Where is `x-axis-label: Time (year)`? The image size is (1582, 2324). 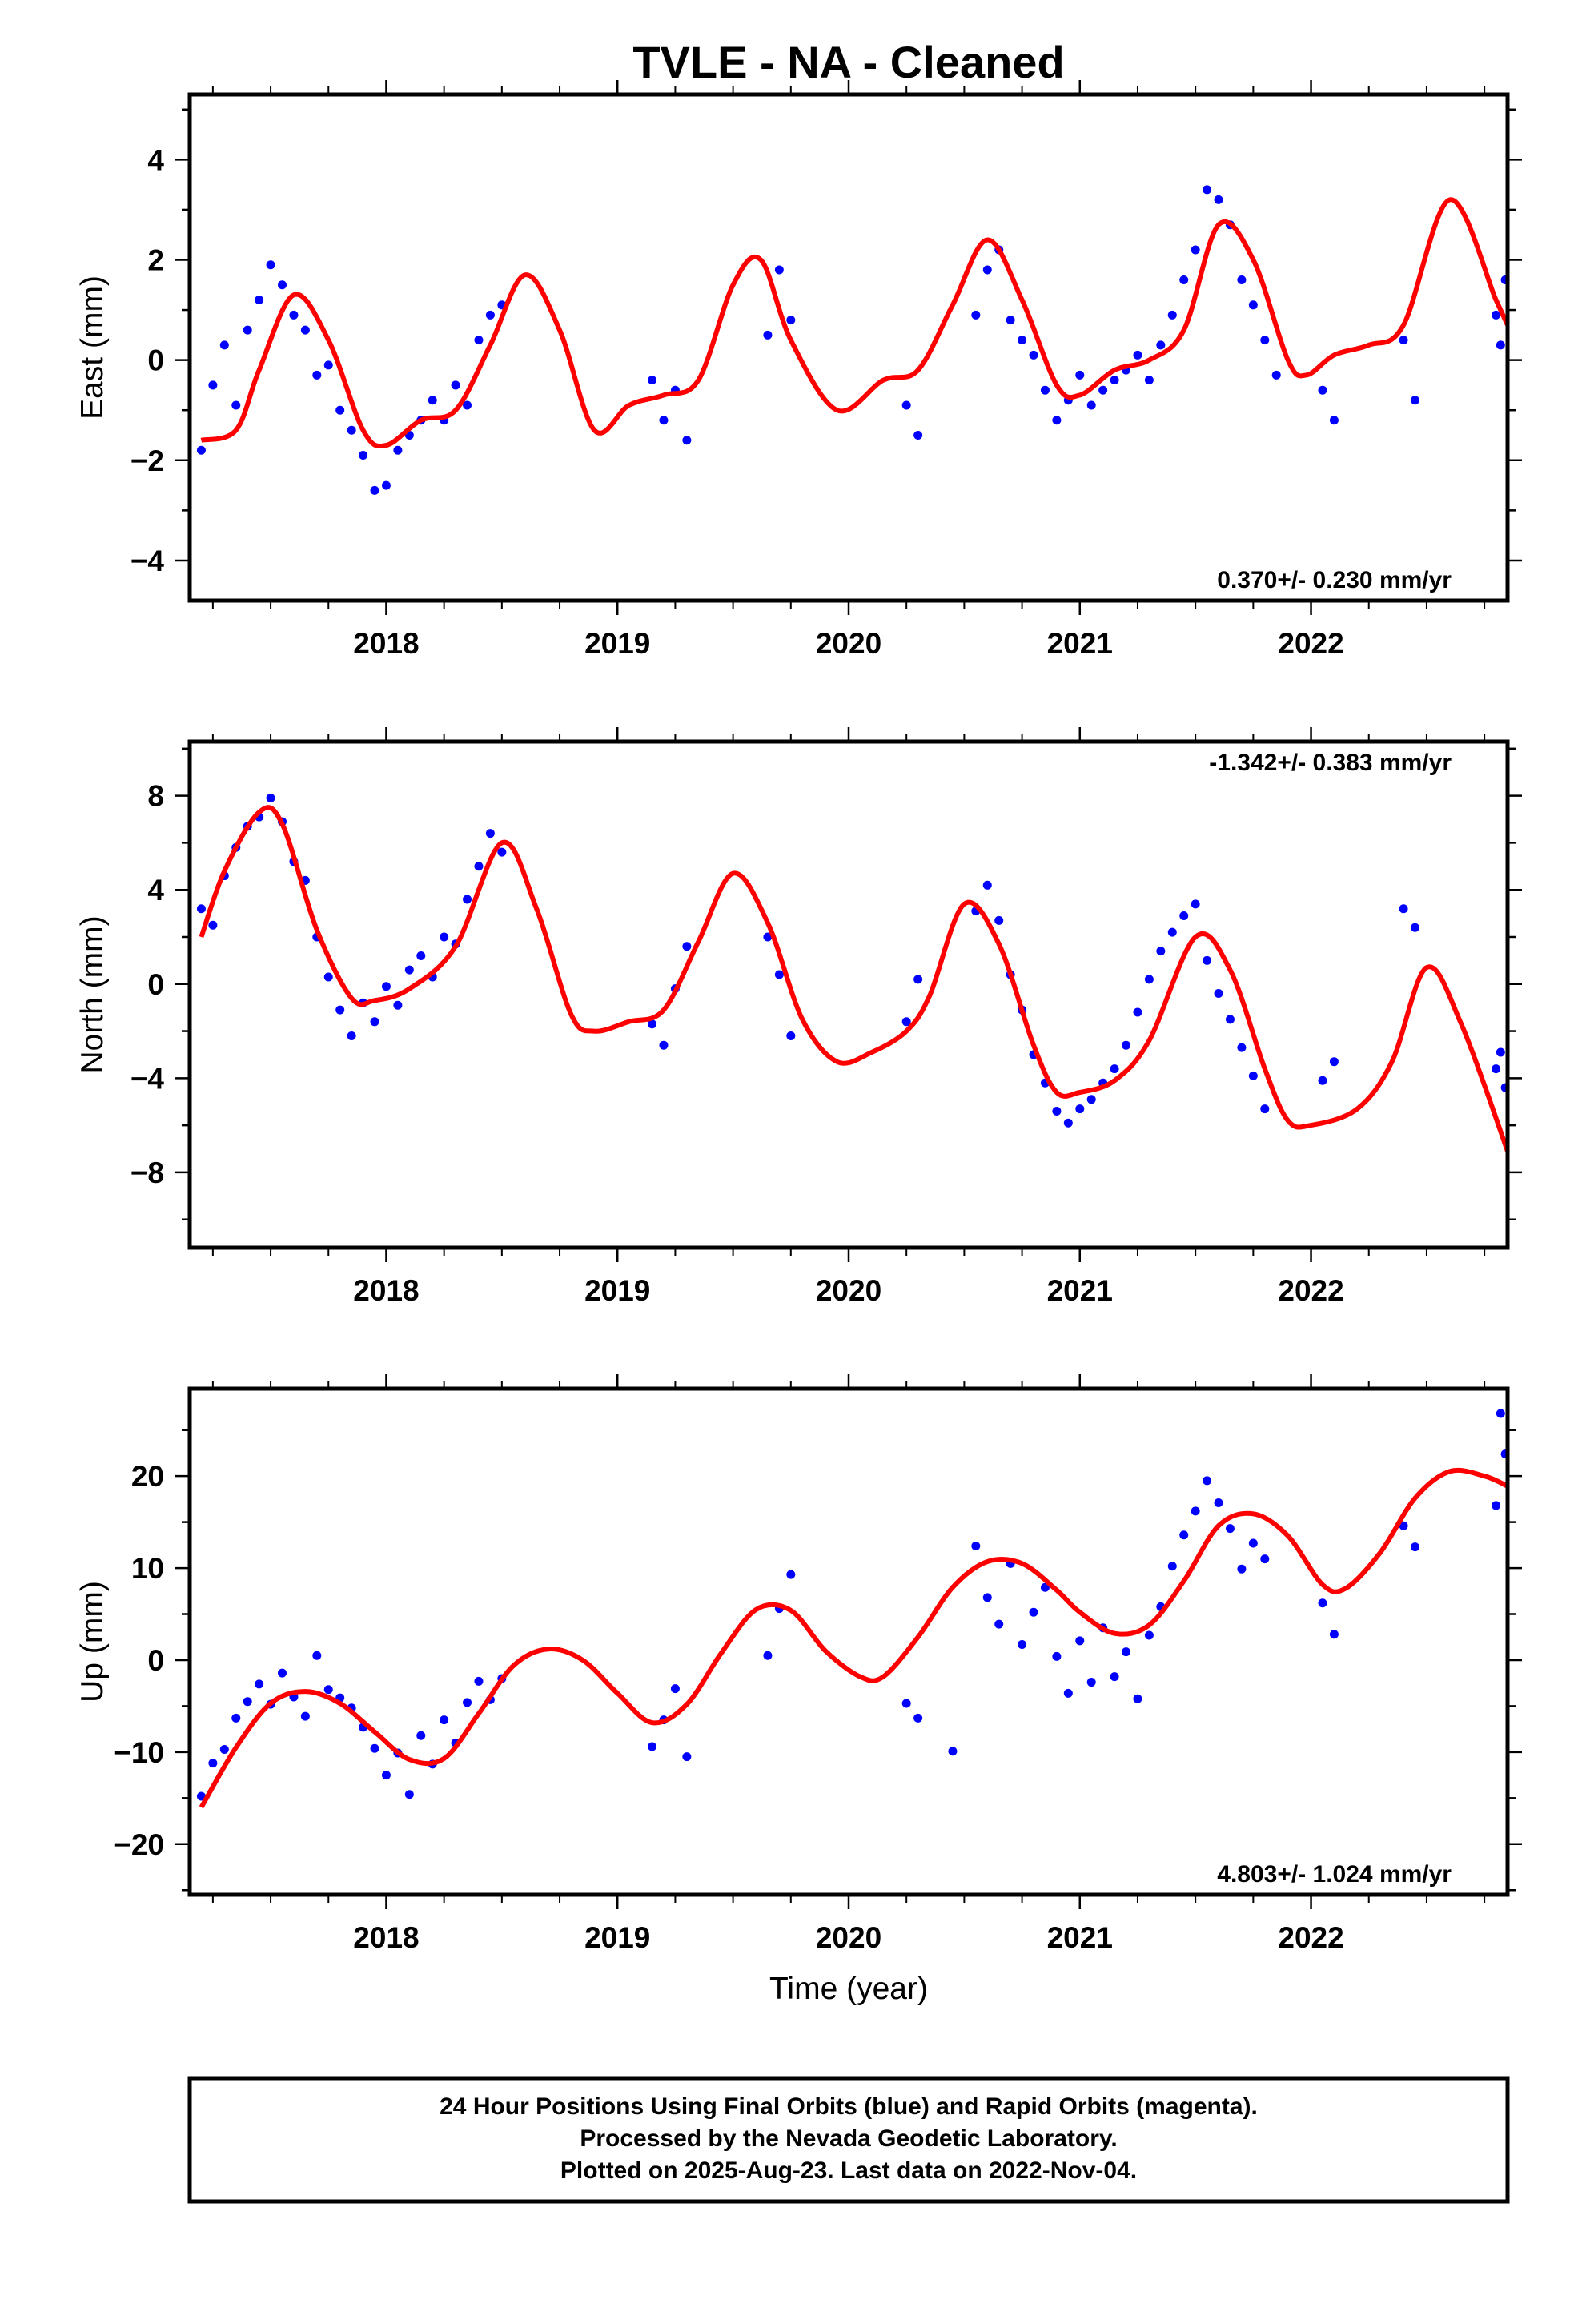 x-axis-label: Time (year) is located at coordinates (848, 1989).